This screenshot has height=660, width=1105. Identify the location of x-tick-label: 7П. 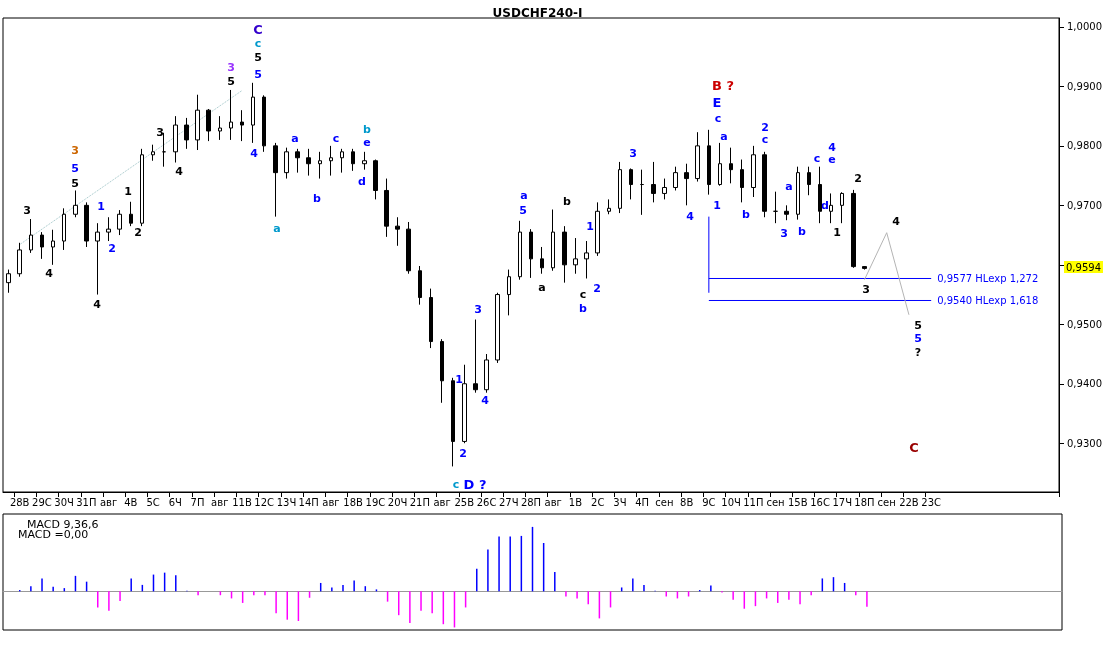
(197, 502).